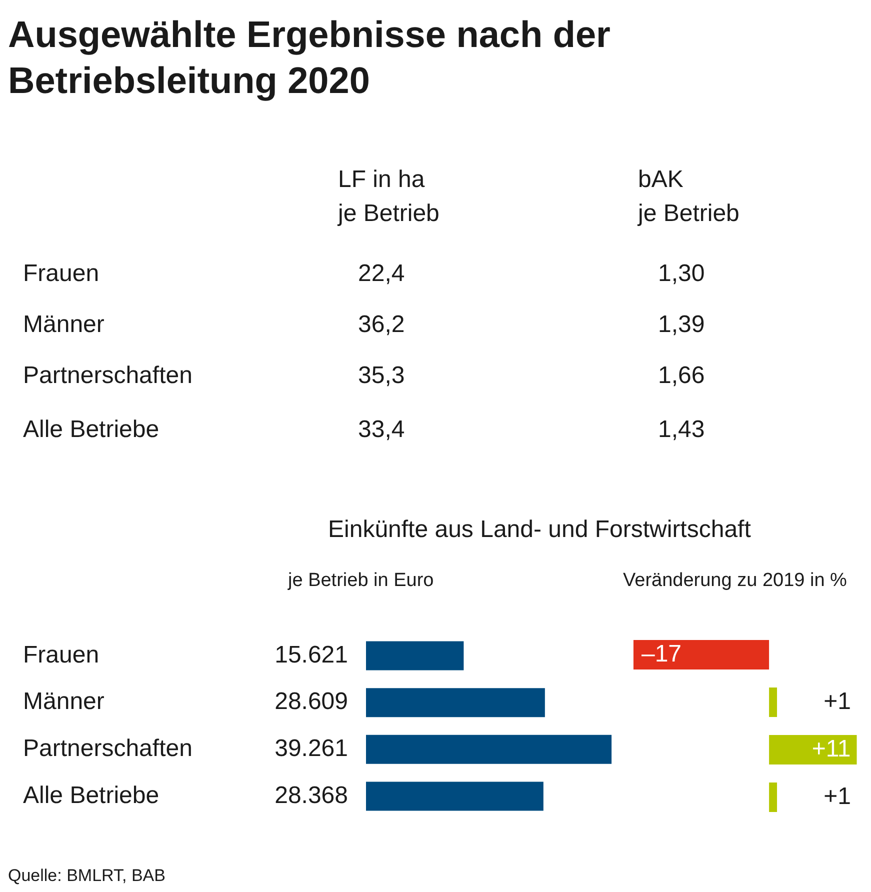  What do you see at coordinates (661, 654) in the screenshot?
I see `data-label: –17` at bounding box center [661, 654].